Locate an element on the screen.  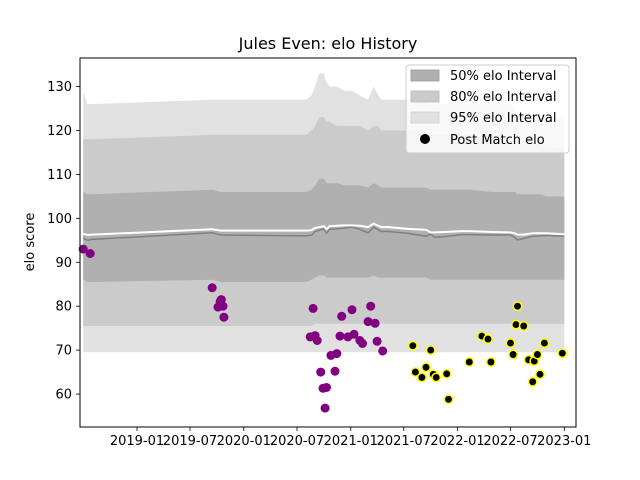
x-tick-label: 2020-07 is located at coordinates (297, 441).